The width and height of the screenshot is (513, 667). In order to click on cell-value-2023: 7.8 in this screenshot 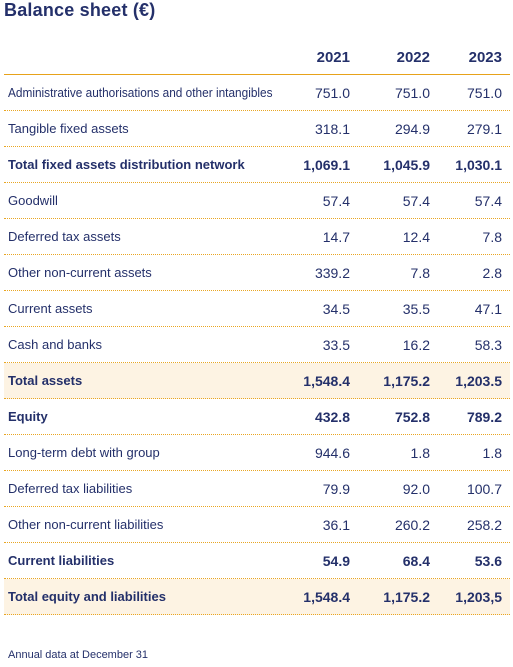, I will do `click(492, 237)`.